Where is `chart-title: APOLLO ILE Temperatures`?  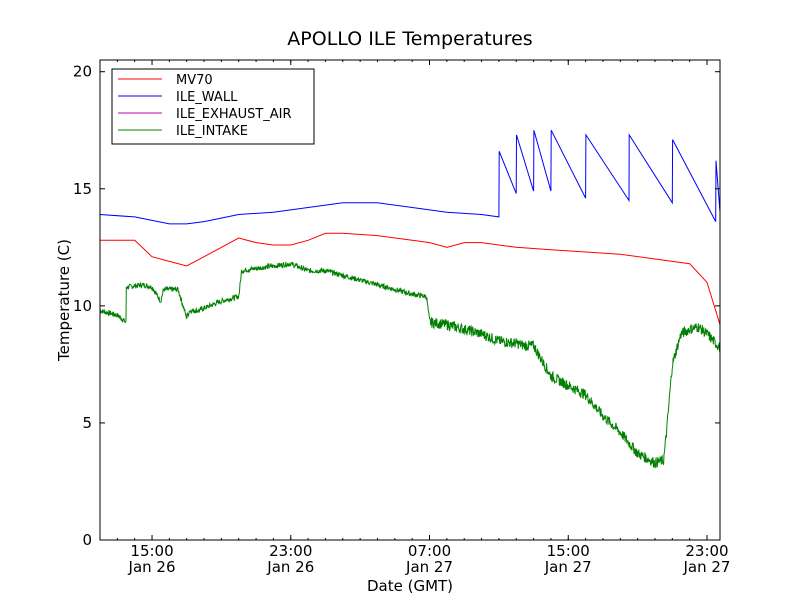 chart-title: APOLLO ILE Temperatures is located at coordinates (409, 39).